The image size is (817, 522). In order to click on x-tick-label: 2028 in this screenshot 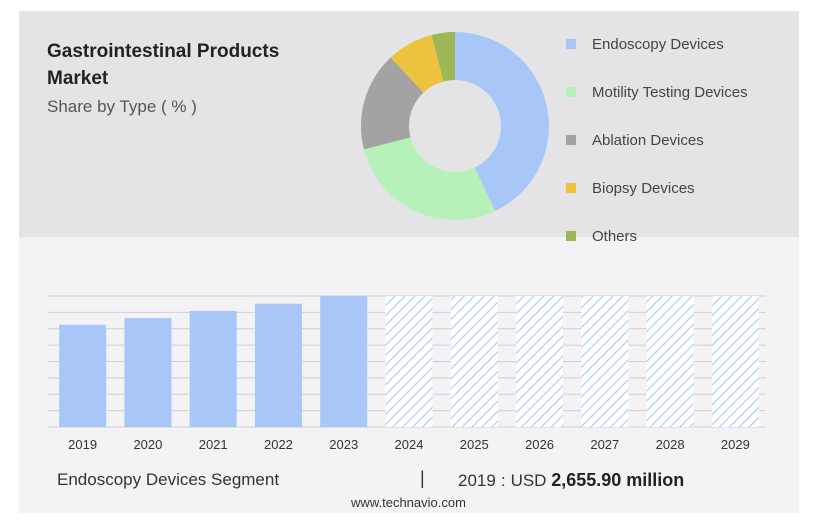, I will do `click(670, 444)`.